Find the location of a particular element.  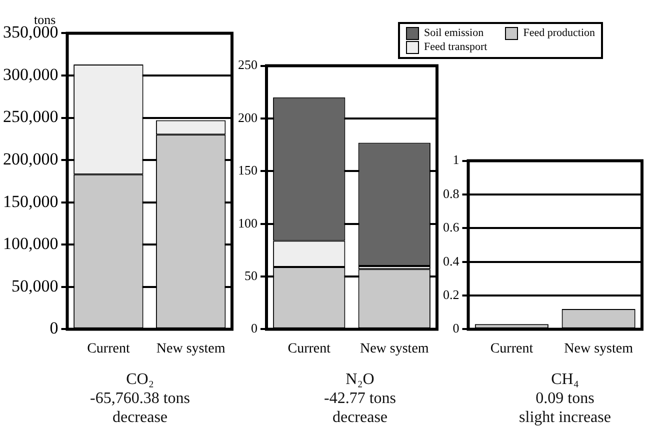

y-tick-label: 150 is located at coordinates (248, 170).